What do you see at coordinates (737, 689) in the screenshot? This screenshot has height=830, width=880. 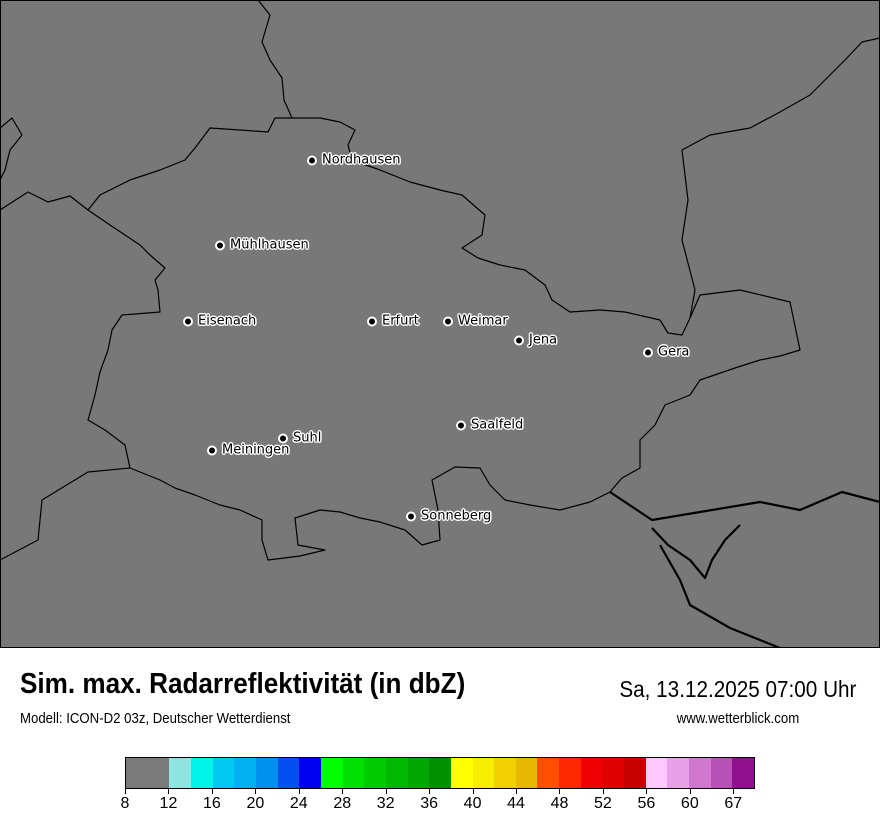 I see `forecast-datetime: Sa, 13.12.2025 07:00 Uhr` at bounding box center [737, 689].